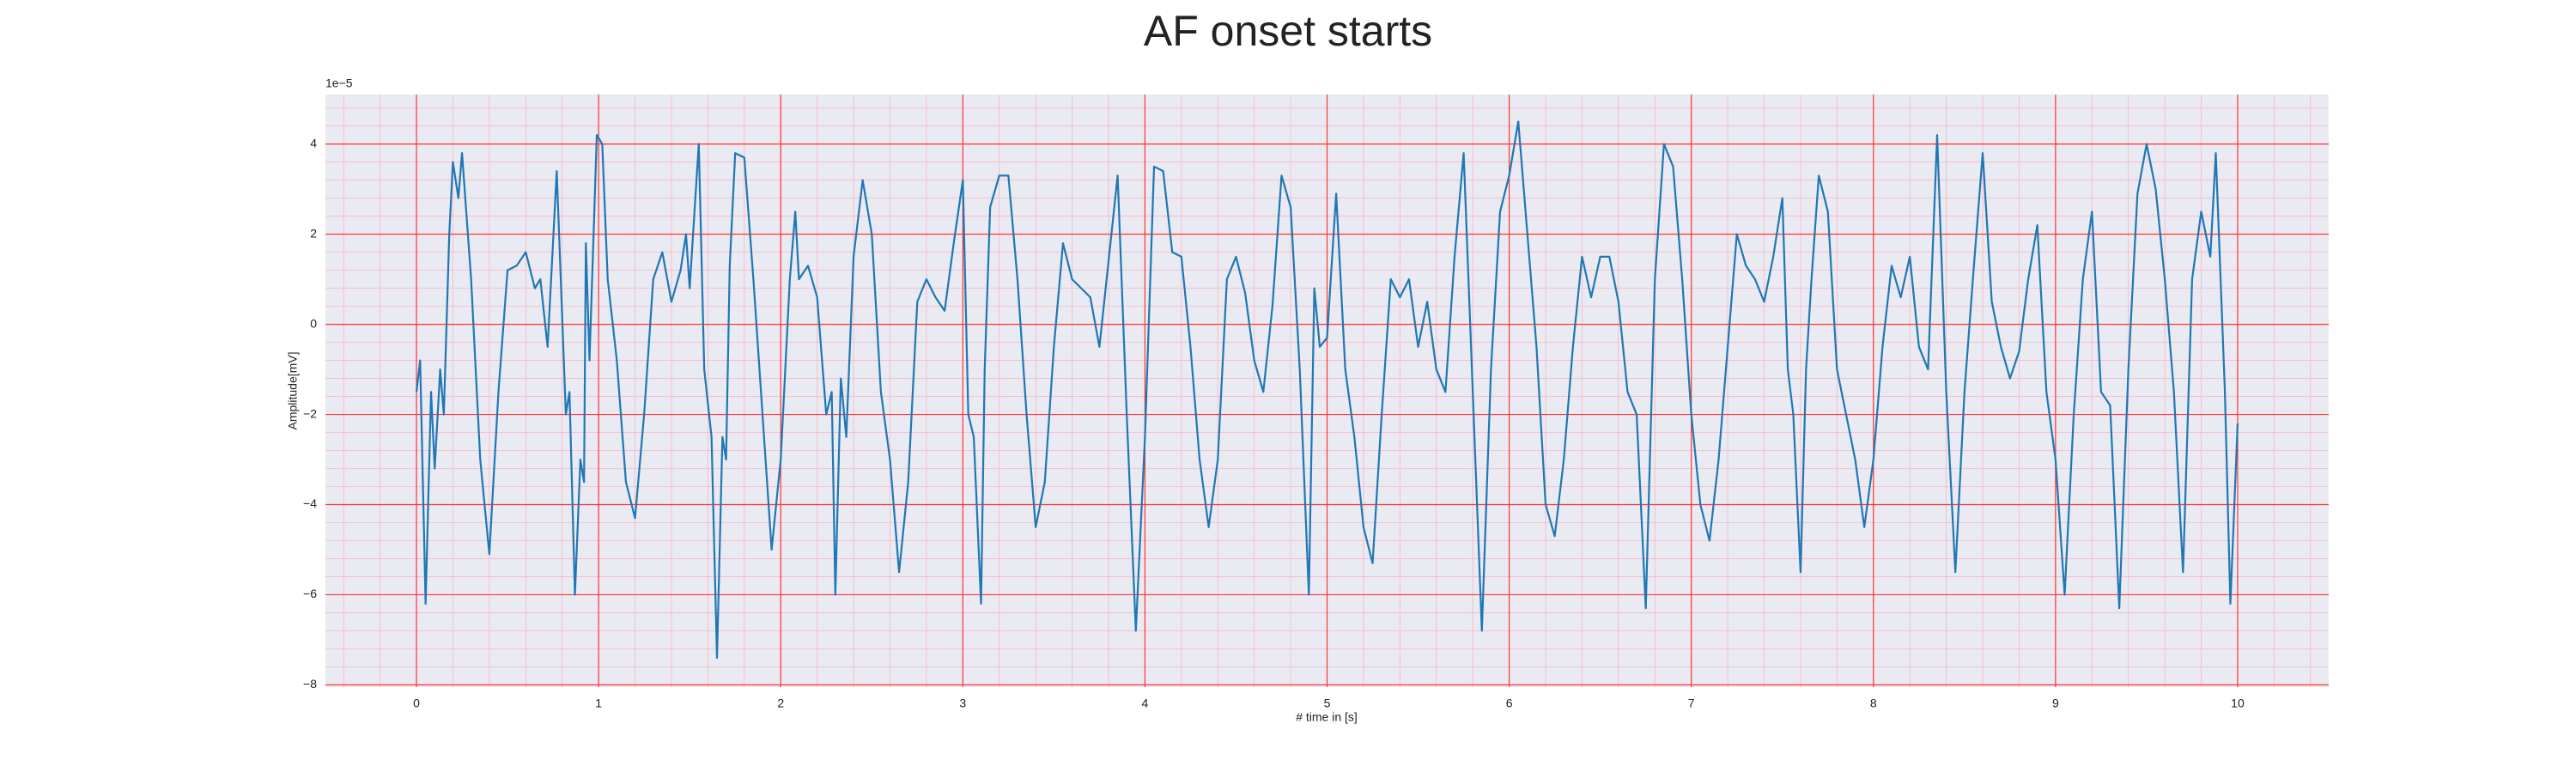 The image size is (2576, 773). What do you see at coordinates (417, 703) in the screenshot?
I see `x-tick-label: 0` at bounding box center [417, 703].